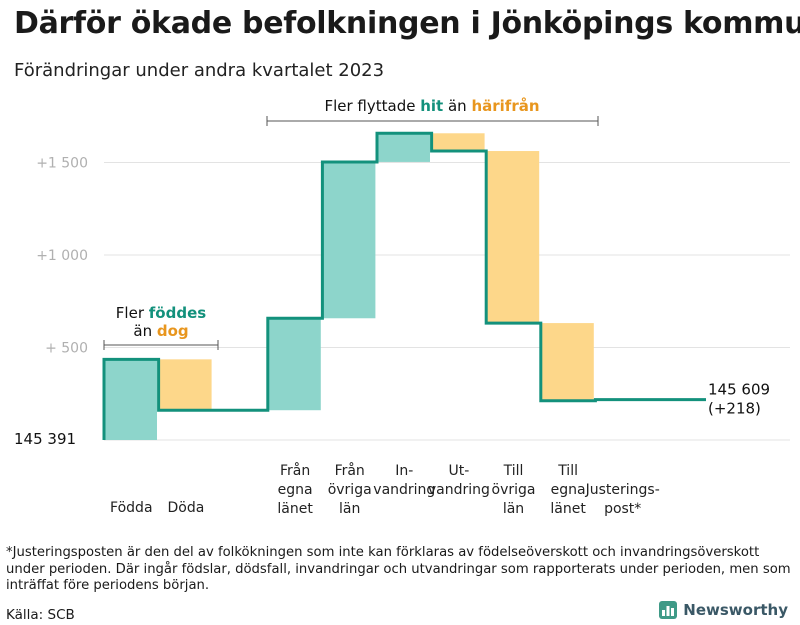 Image resolution: width=800 pixels, height=625 pixels. Describe the element at coordinates (40, 615) in the screenshot. I see `source-note: Källa: SCB` at that location.